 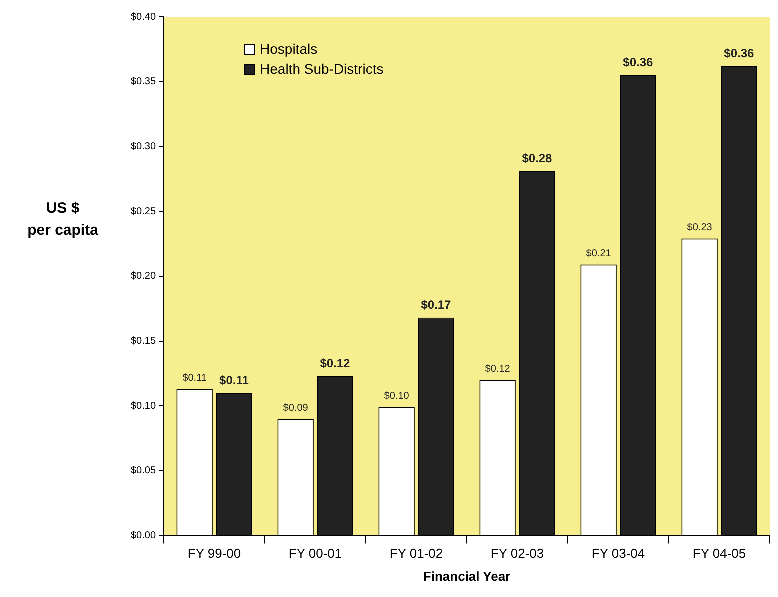 What do you see at coordinates (467, 576) in the screenshot?
I see `x-axis-title: Financial Year` at bounding box center [467, 576].